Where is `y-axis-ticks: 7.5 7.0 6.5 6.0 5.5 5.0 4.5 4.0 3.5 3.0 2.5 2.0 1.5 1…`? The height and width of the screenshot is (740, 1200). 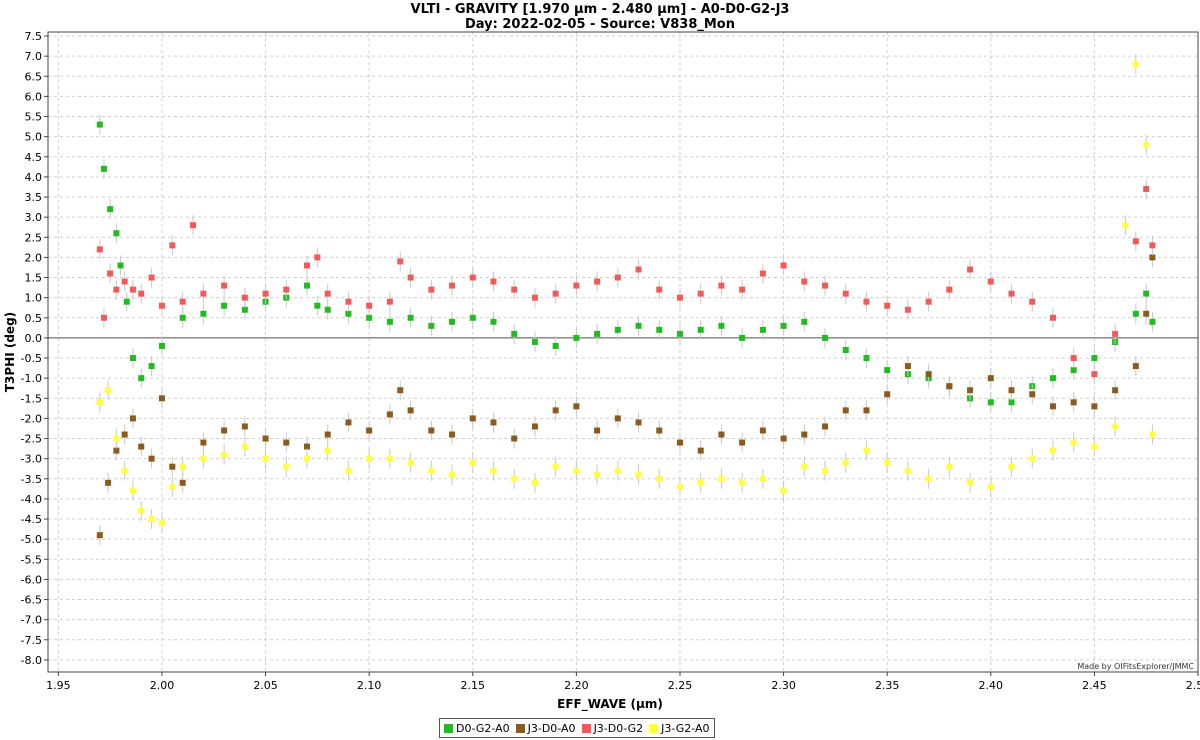 y-axis-ticks: 7.5 7.0 6.5 6.0 5.5 5.0 4.5 4.0 3.5 3.0 2.5 2.0 1.5 1… is located at coordinates (34, 348).